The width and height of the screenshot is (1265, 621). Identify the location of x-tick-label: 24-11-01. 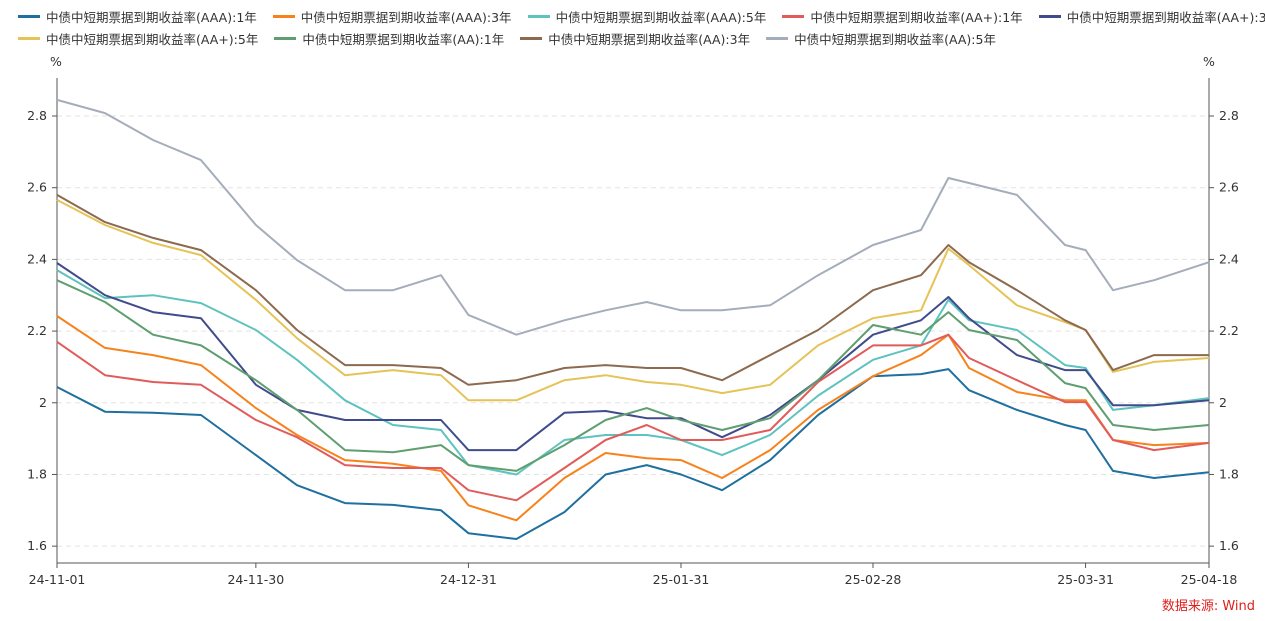
(57, 579).